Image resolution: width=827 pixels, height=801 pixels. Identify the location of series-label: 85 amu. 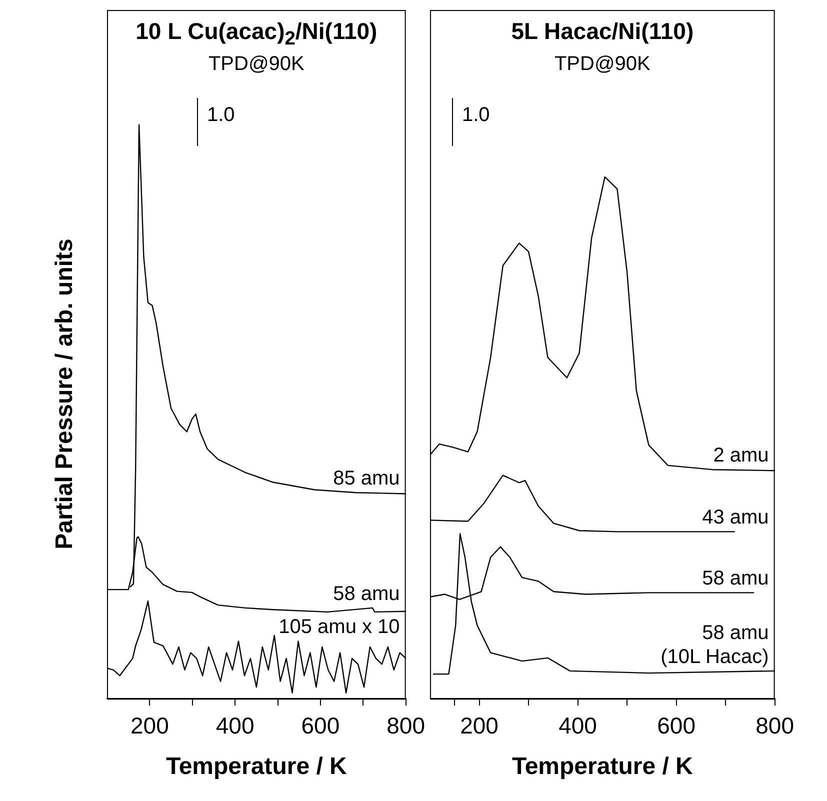
(366, 479).